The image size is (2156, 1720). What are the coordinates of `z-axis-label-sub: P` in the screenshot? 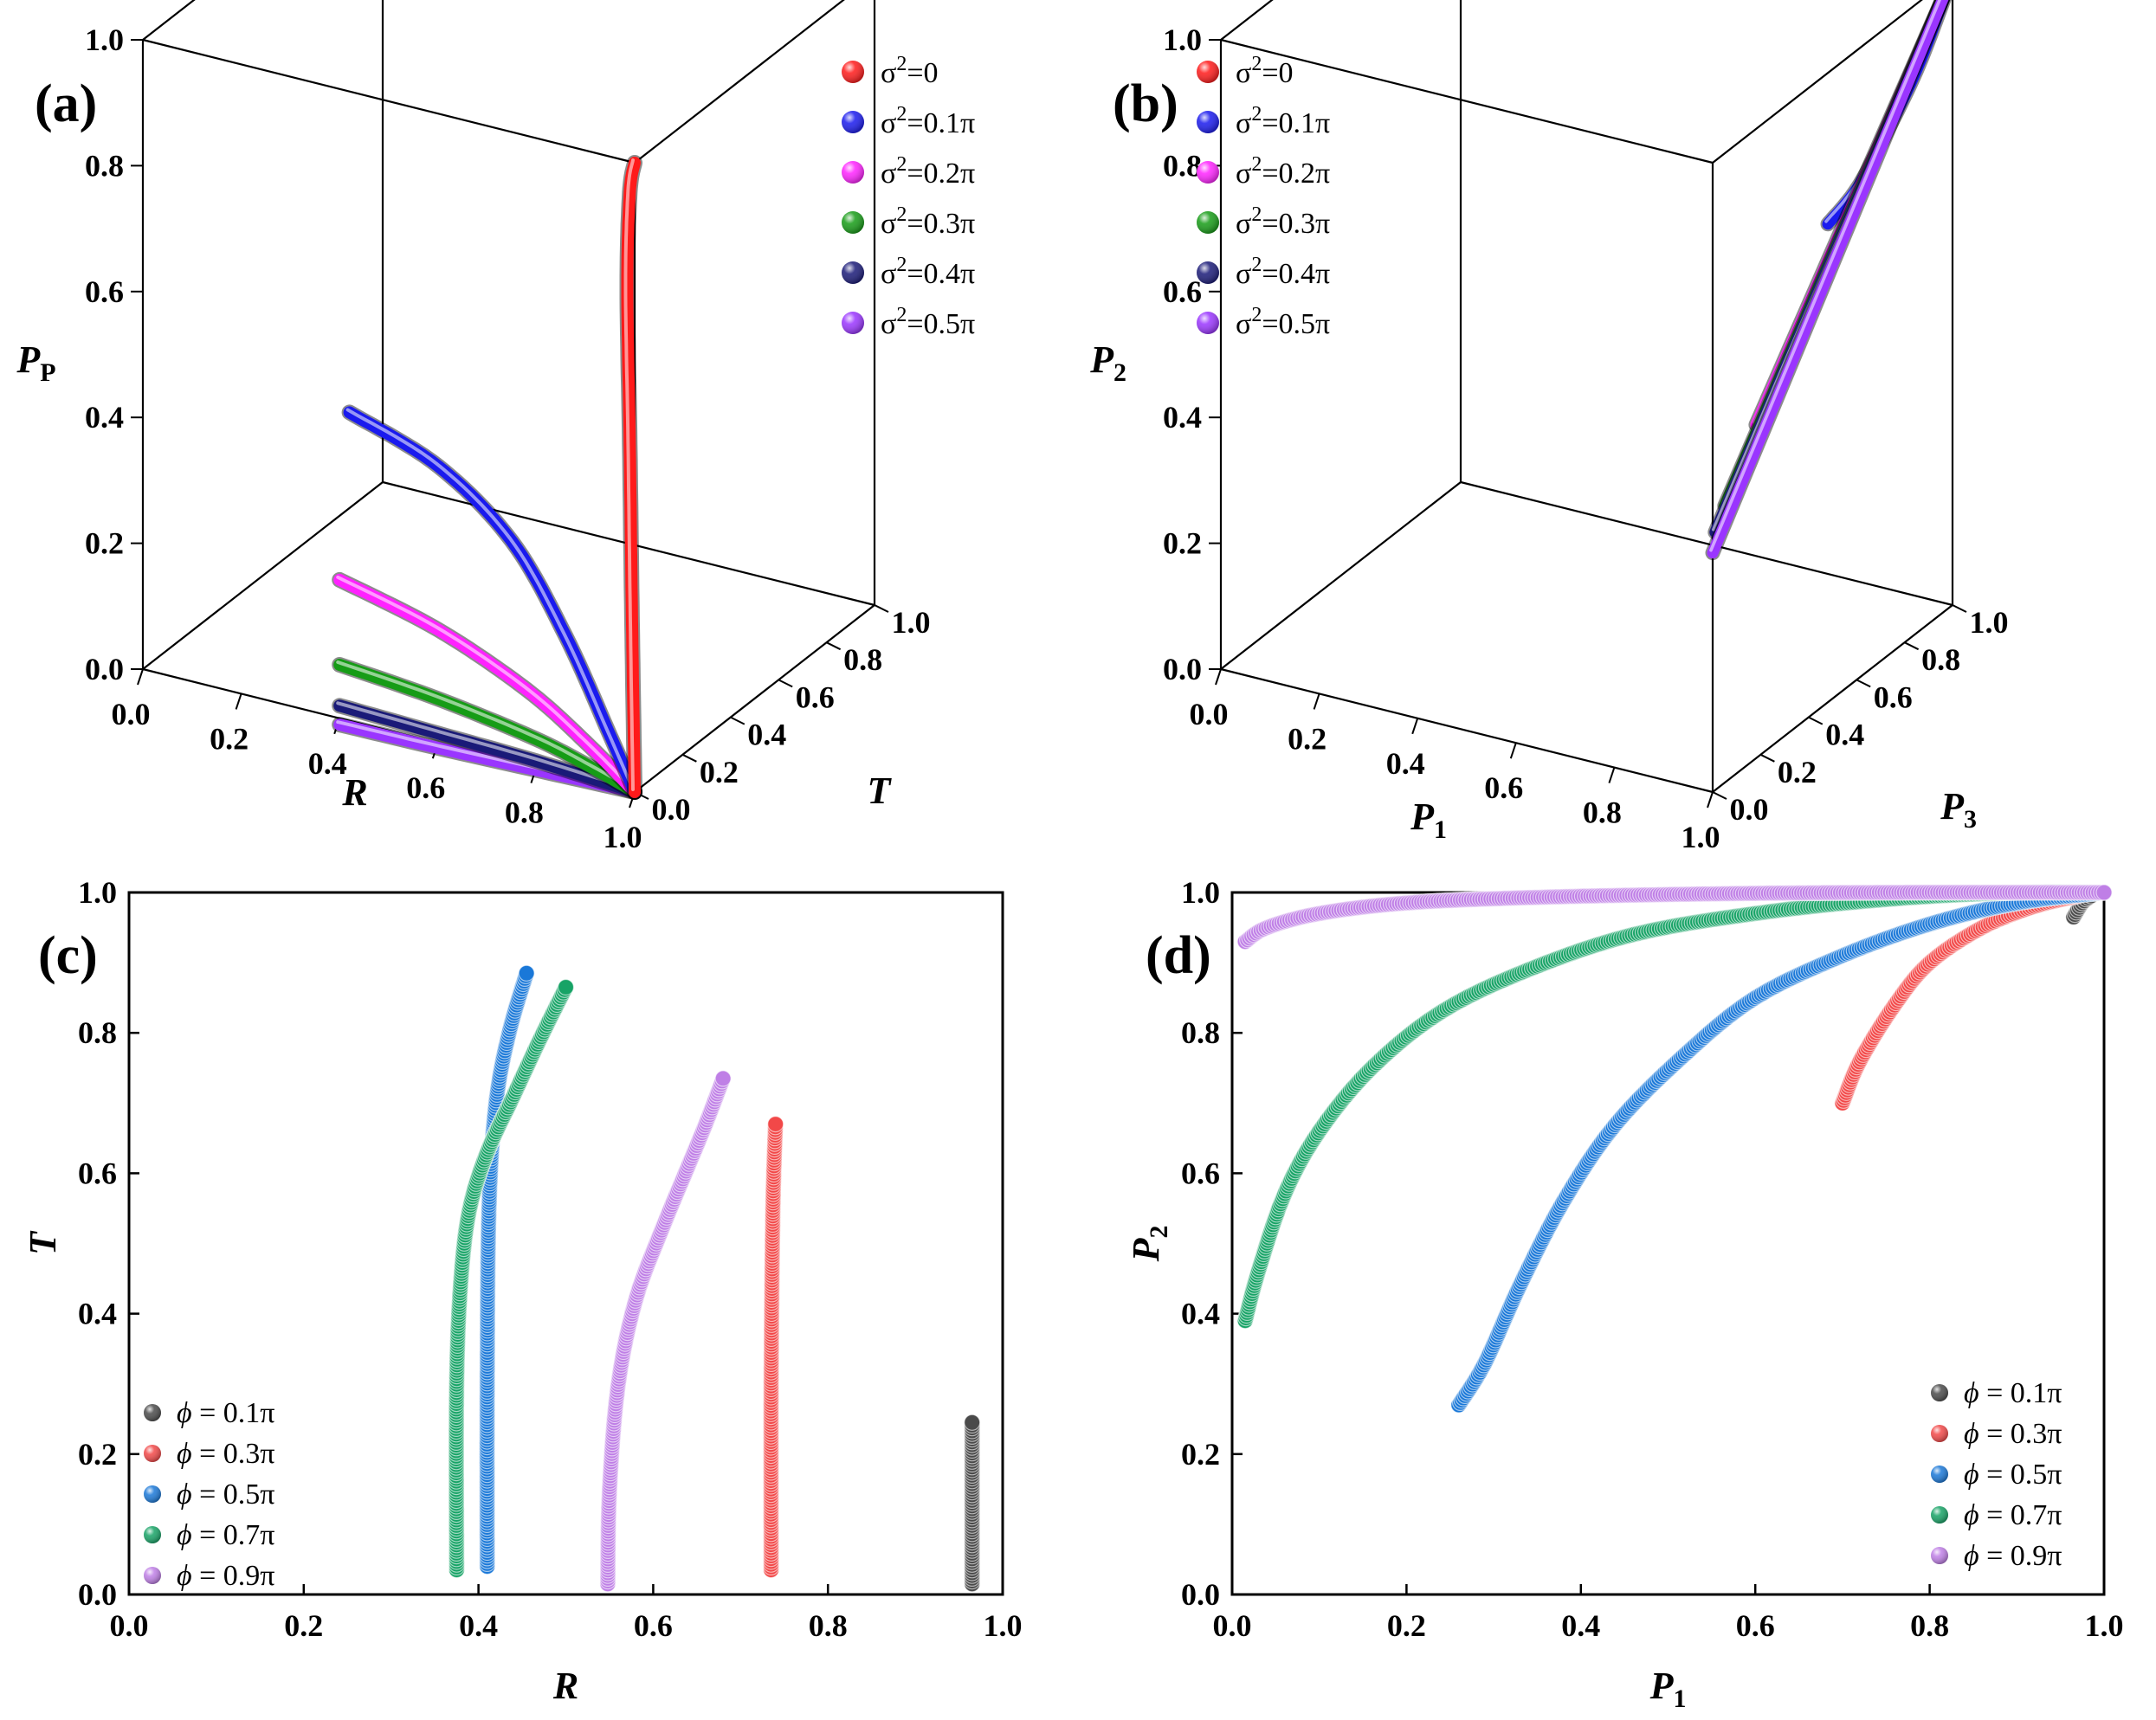 It's located at (47, 372).